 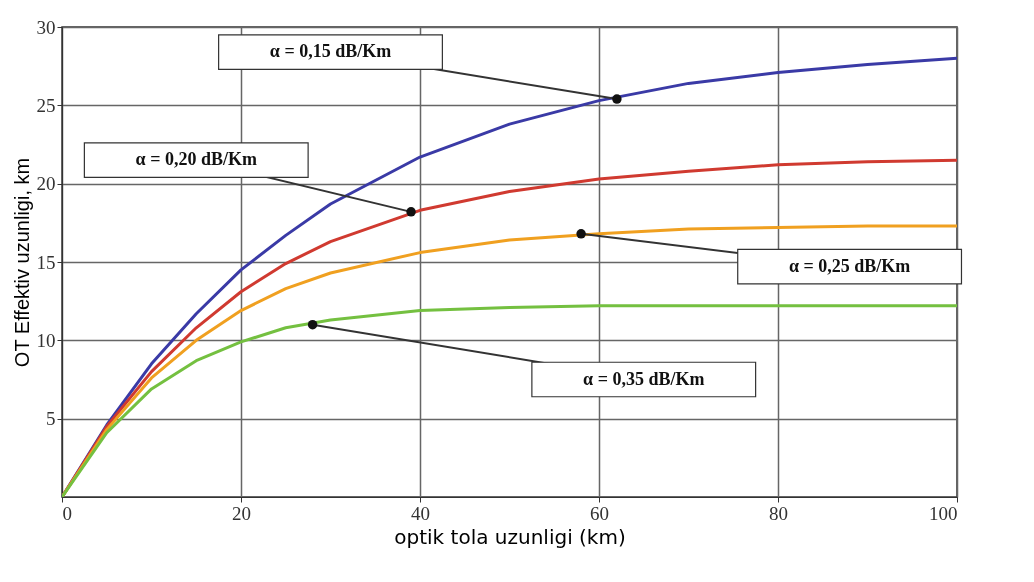 What do you see at coordinates (849, 265) in the screenshot?
I see `annotation: α = 0,25 dB/Km` at bounding box center [849, 265].